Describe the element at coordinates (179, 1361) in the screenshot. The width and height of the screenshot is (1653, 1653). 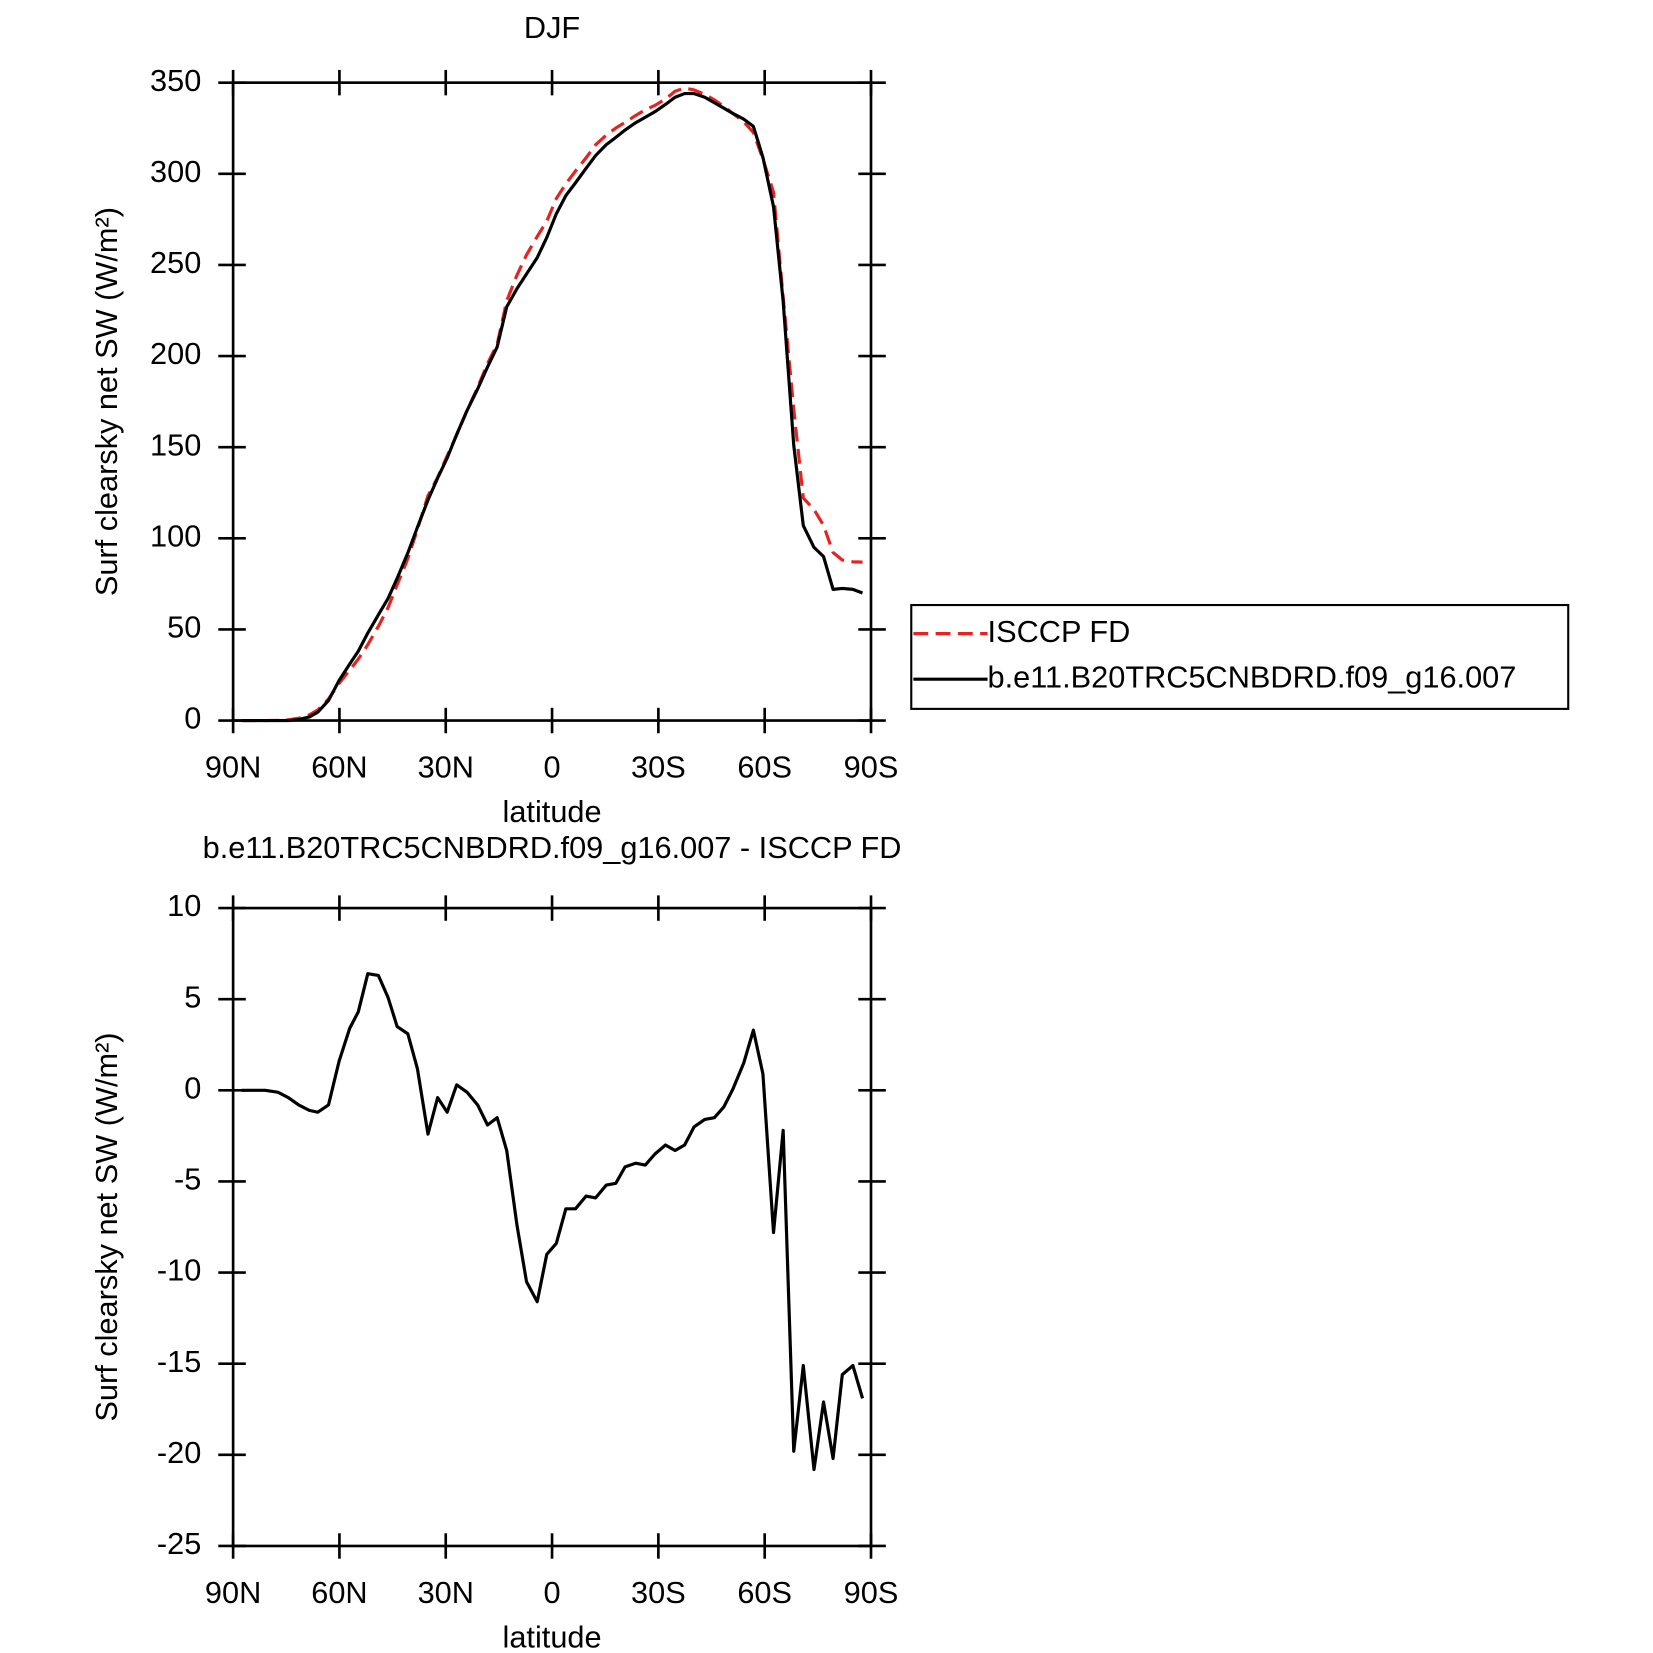
I see `y-tick-label: -15` at that location.